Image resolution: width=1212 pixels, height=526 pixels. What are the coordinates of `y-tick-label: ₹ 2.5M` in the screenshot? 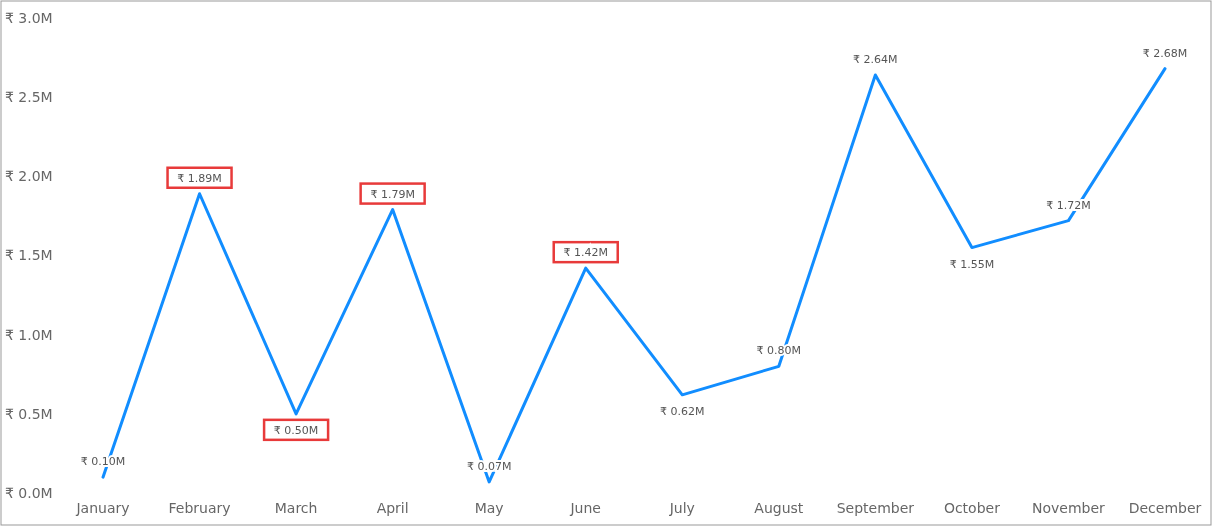 It's located at (29, 97).